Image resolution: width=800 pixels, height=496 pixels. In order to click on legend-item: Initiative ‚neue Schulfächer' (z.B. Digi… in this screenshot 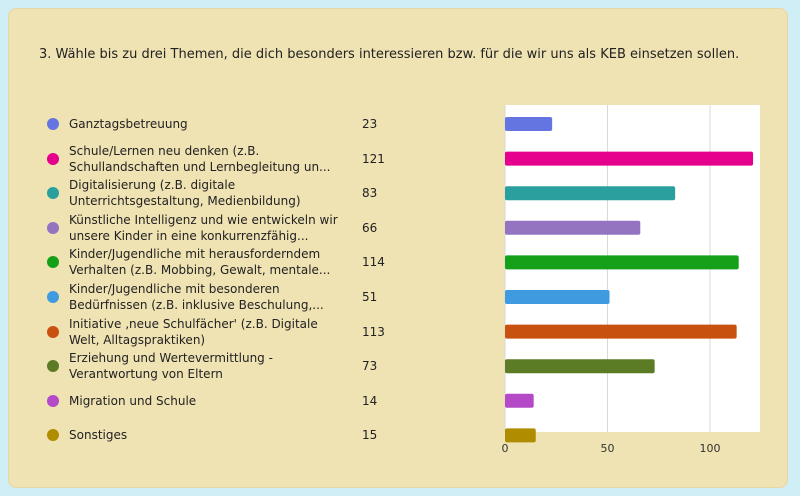, I will do `click(237, 332)`.